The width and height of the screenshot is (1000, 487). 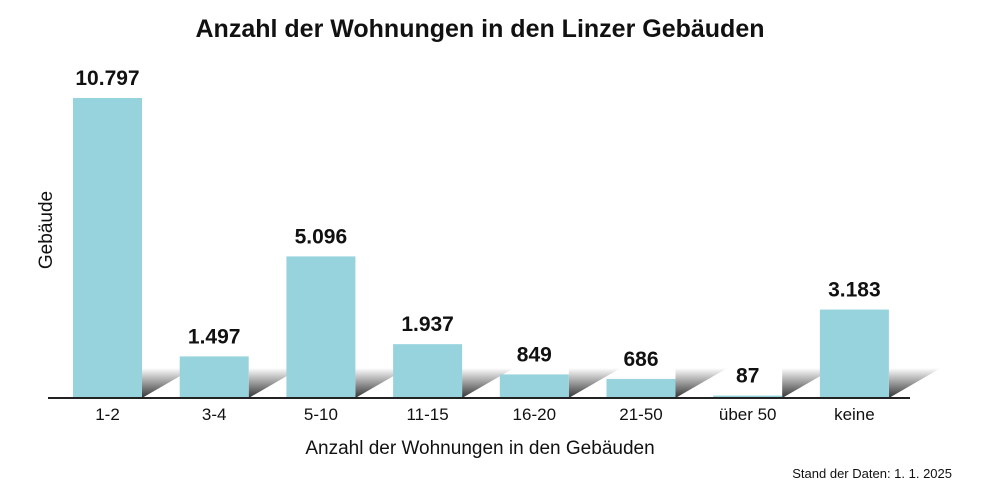 I want to click on data-label: 3.183, so click(x=854, y=290).